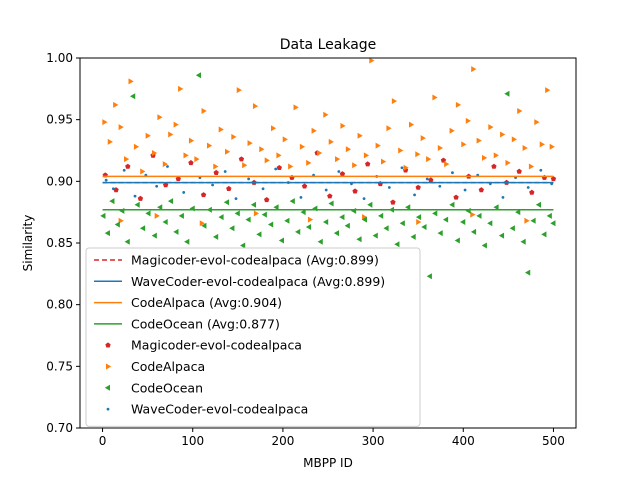  I want to click on x-tick-label: 0, so click(103, 441).